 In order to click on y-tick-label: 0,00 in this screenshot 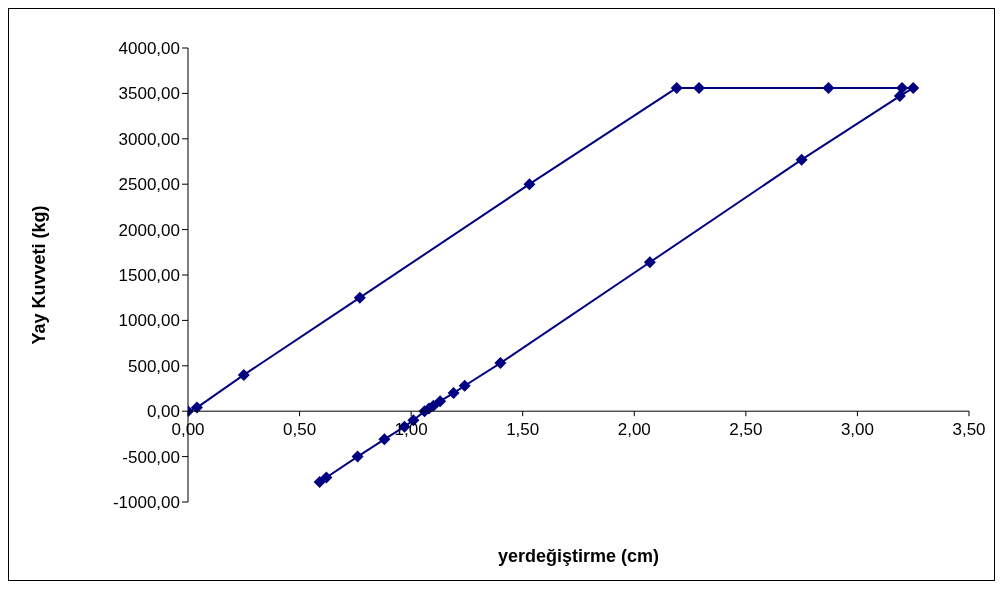, I will do `click(163, 412)`.